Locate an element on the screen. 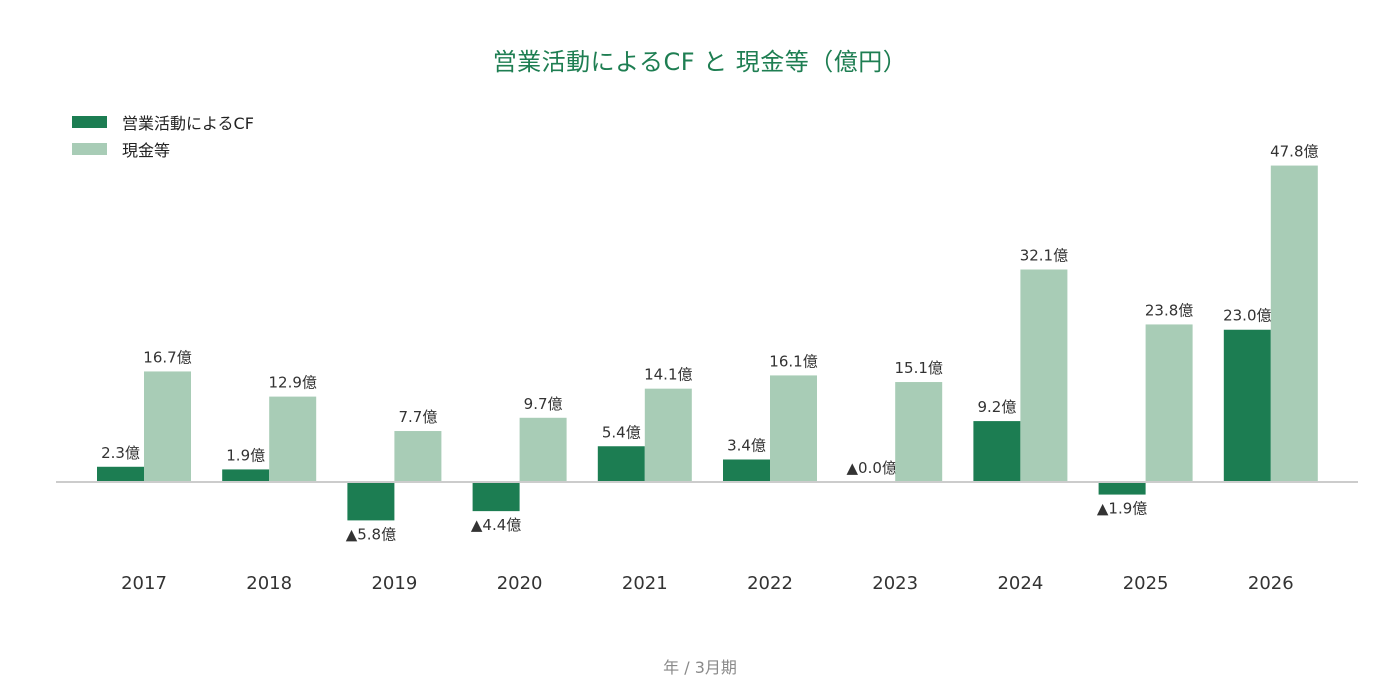 This screenshot has height=686, width=1400. legend: 営業活動によるCF 現金等 is located at coordinates (163, 135).